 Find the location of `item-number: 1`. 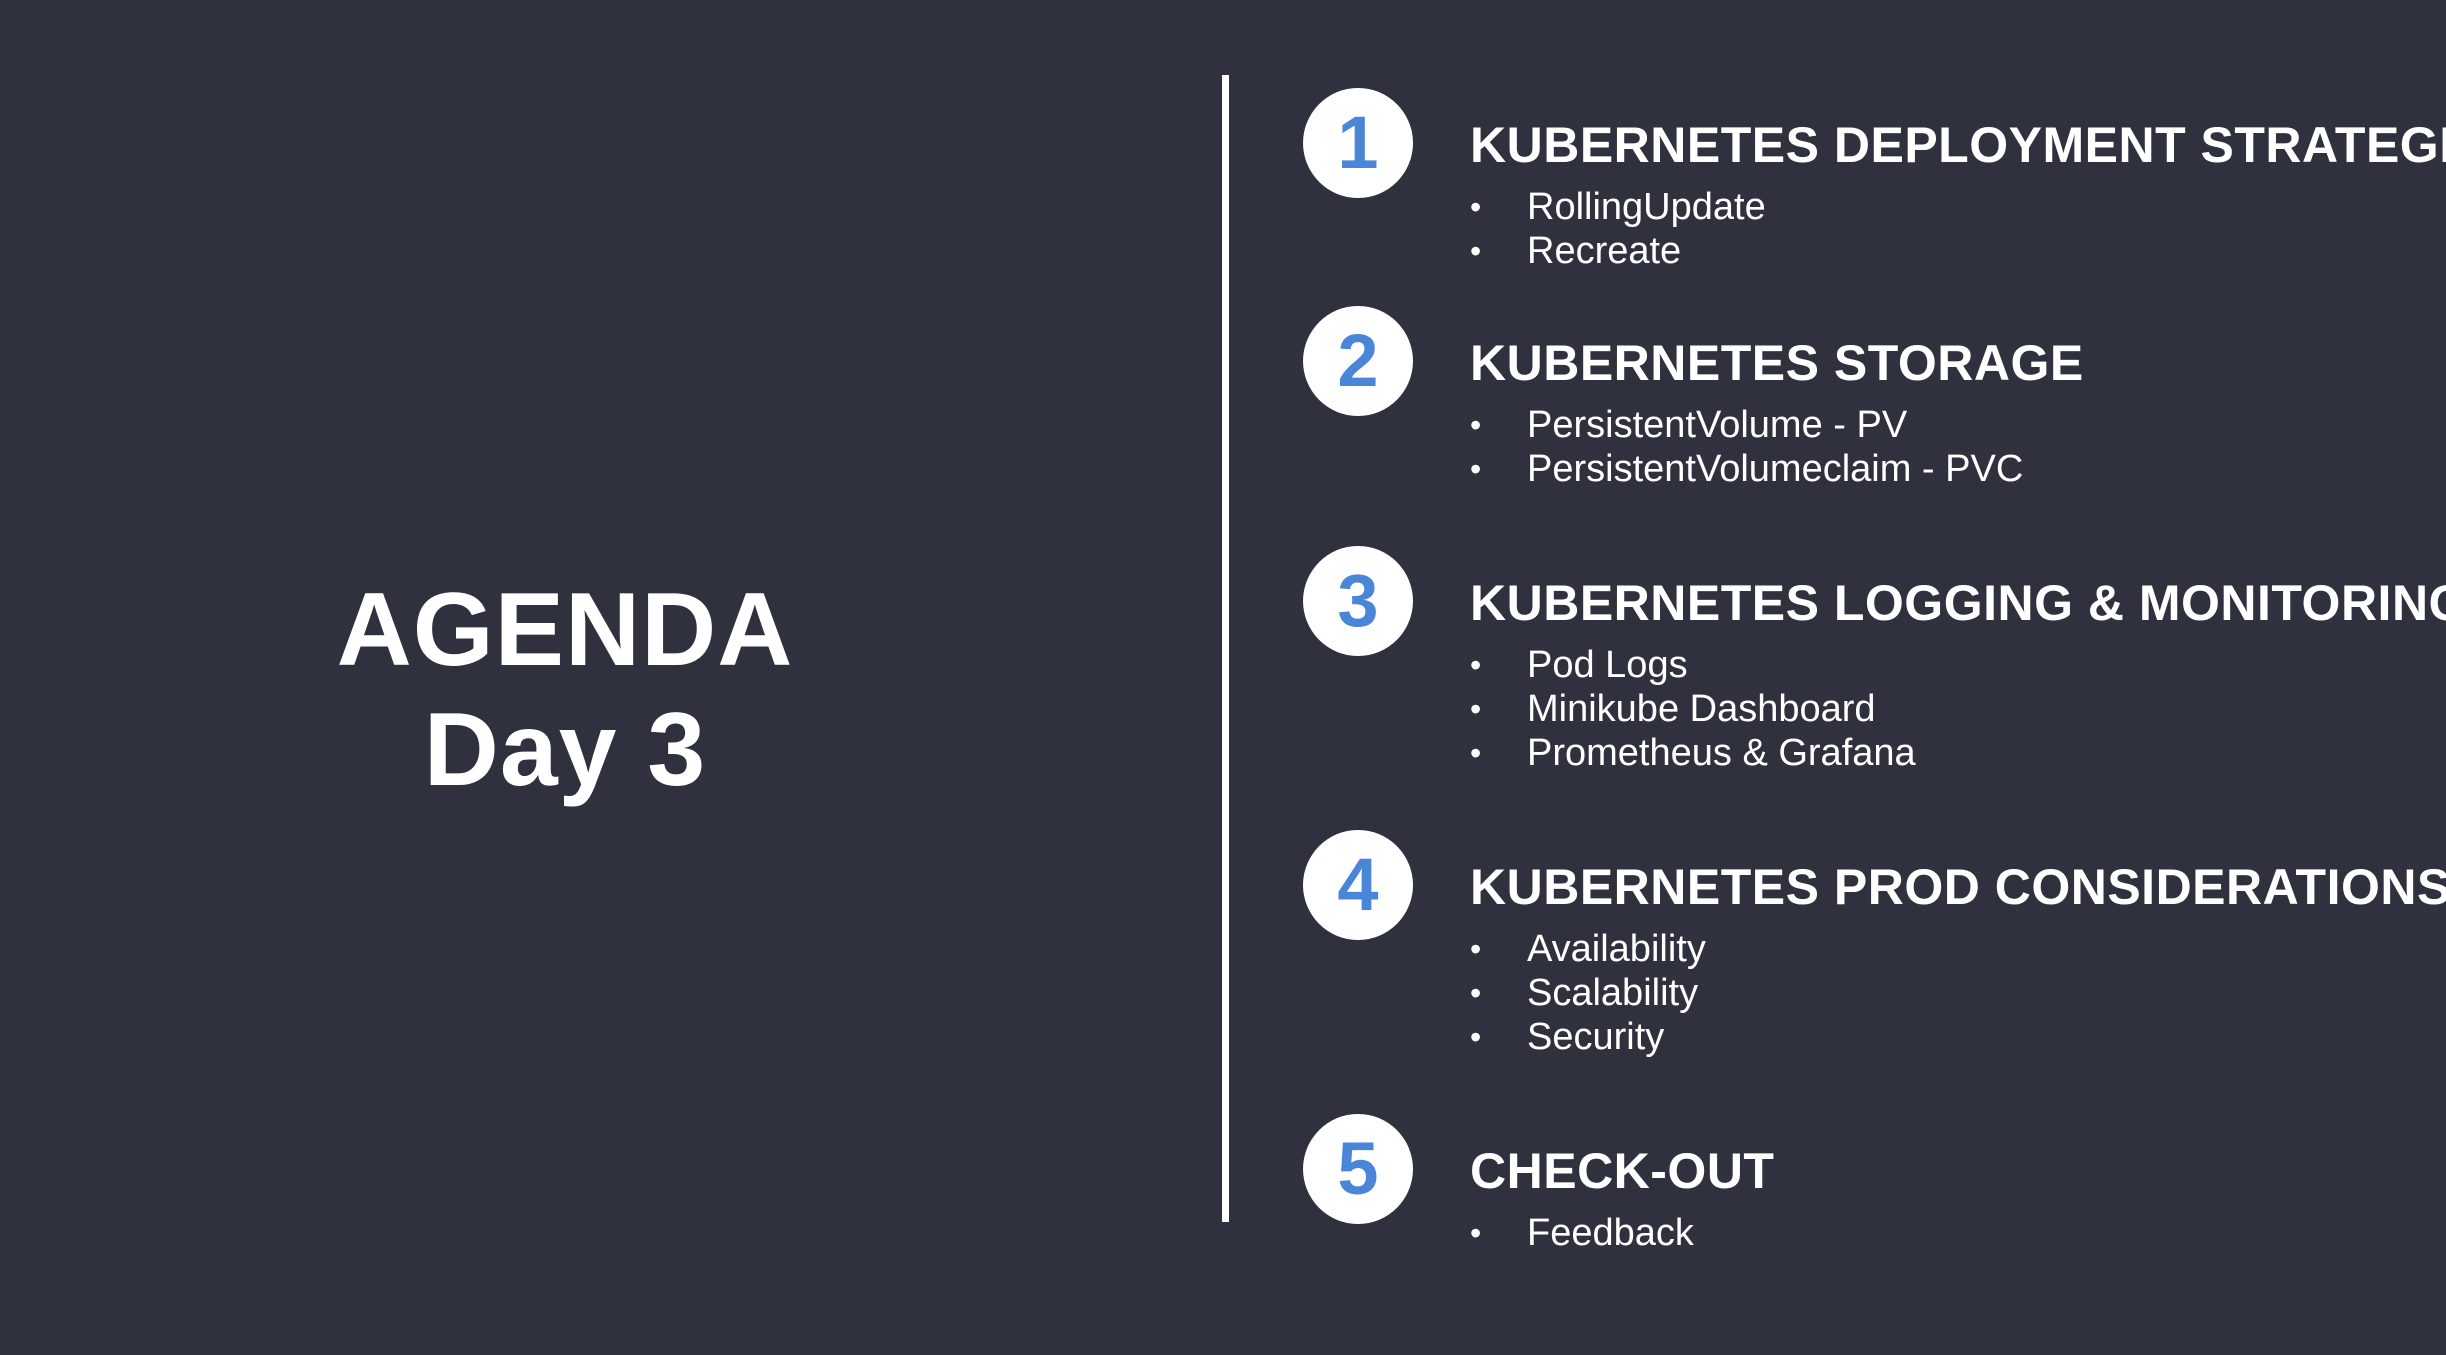

item-number: 1 is located at coordinates (1358, 142).